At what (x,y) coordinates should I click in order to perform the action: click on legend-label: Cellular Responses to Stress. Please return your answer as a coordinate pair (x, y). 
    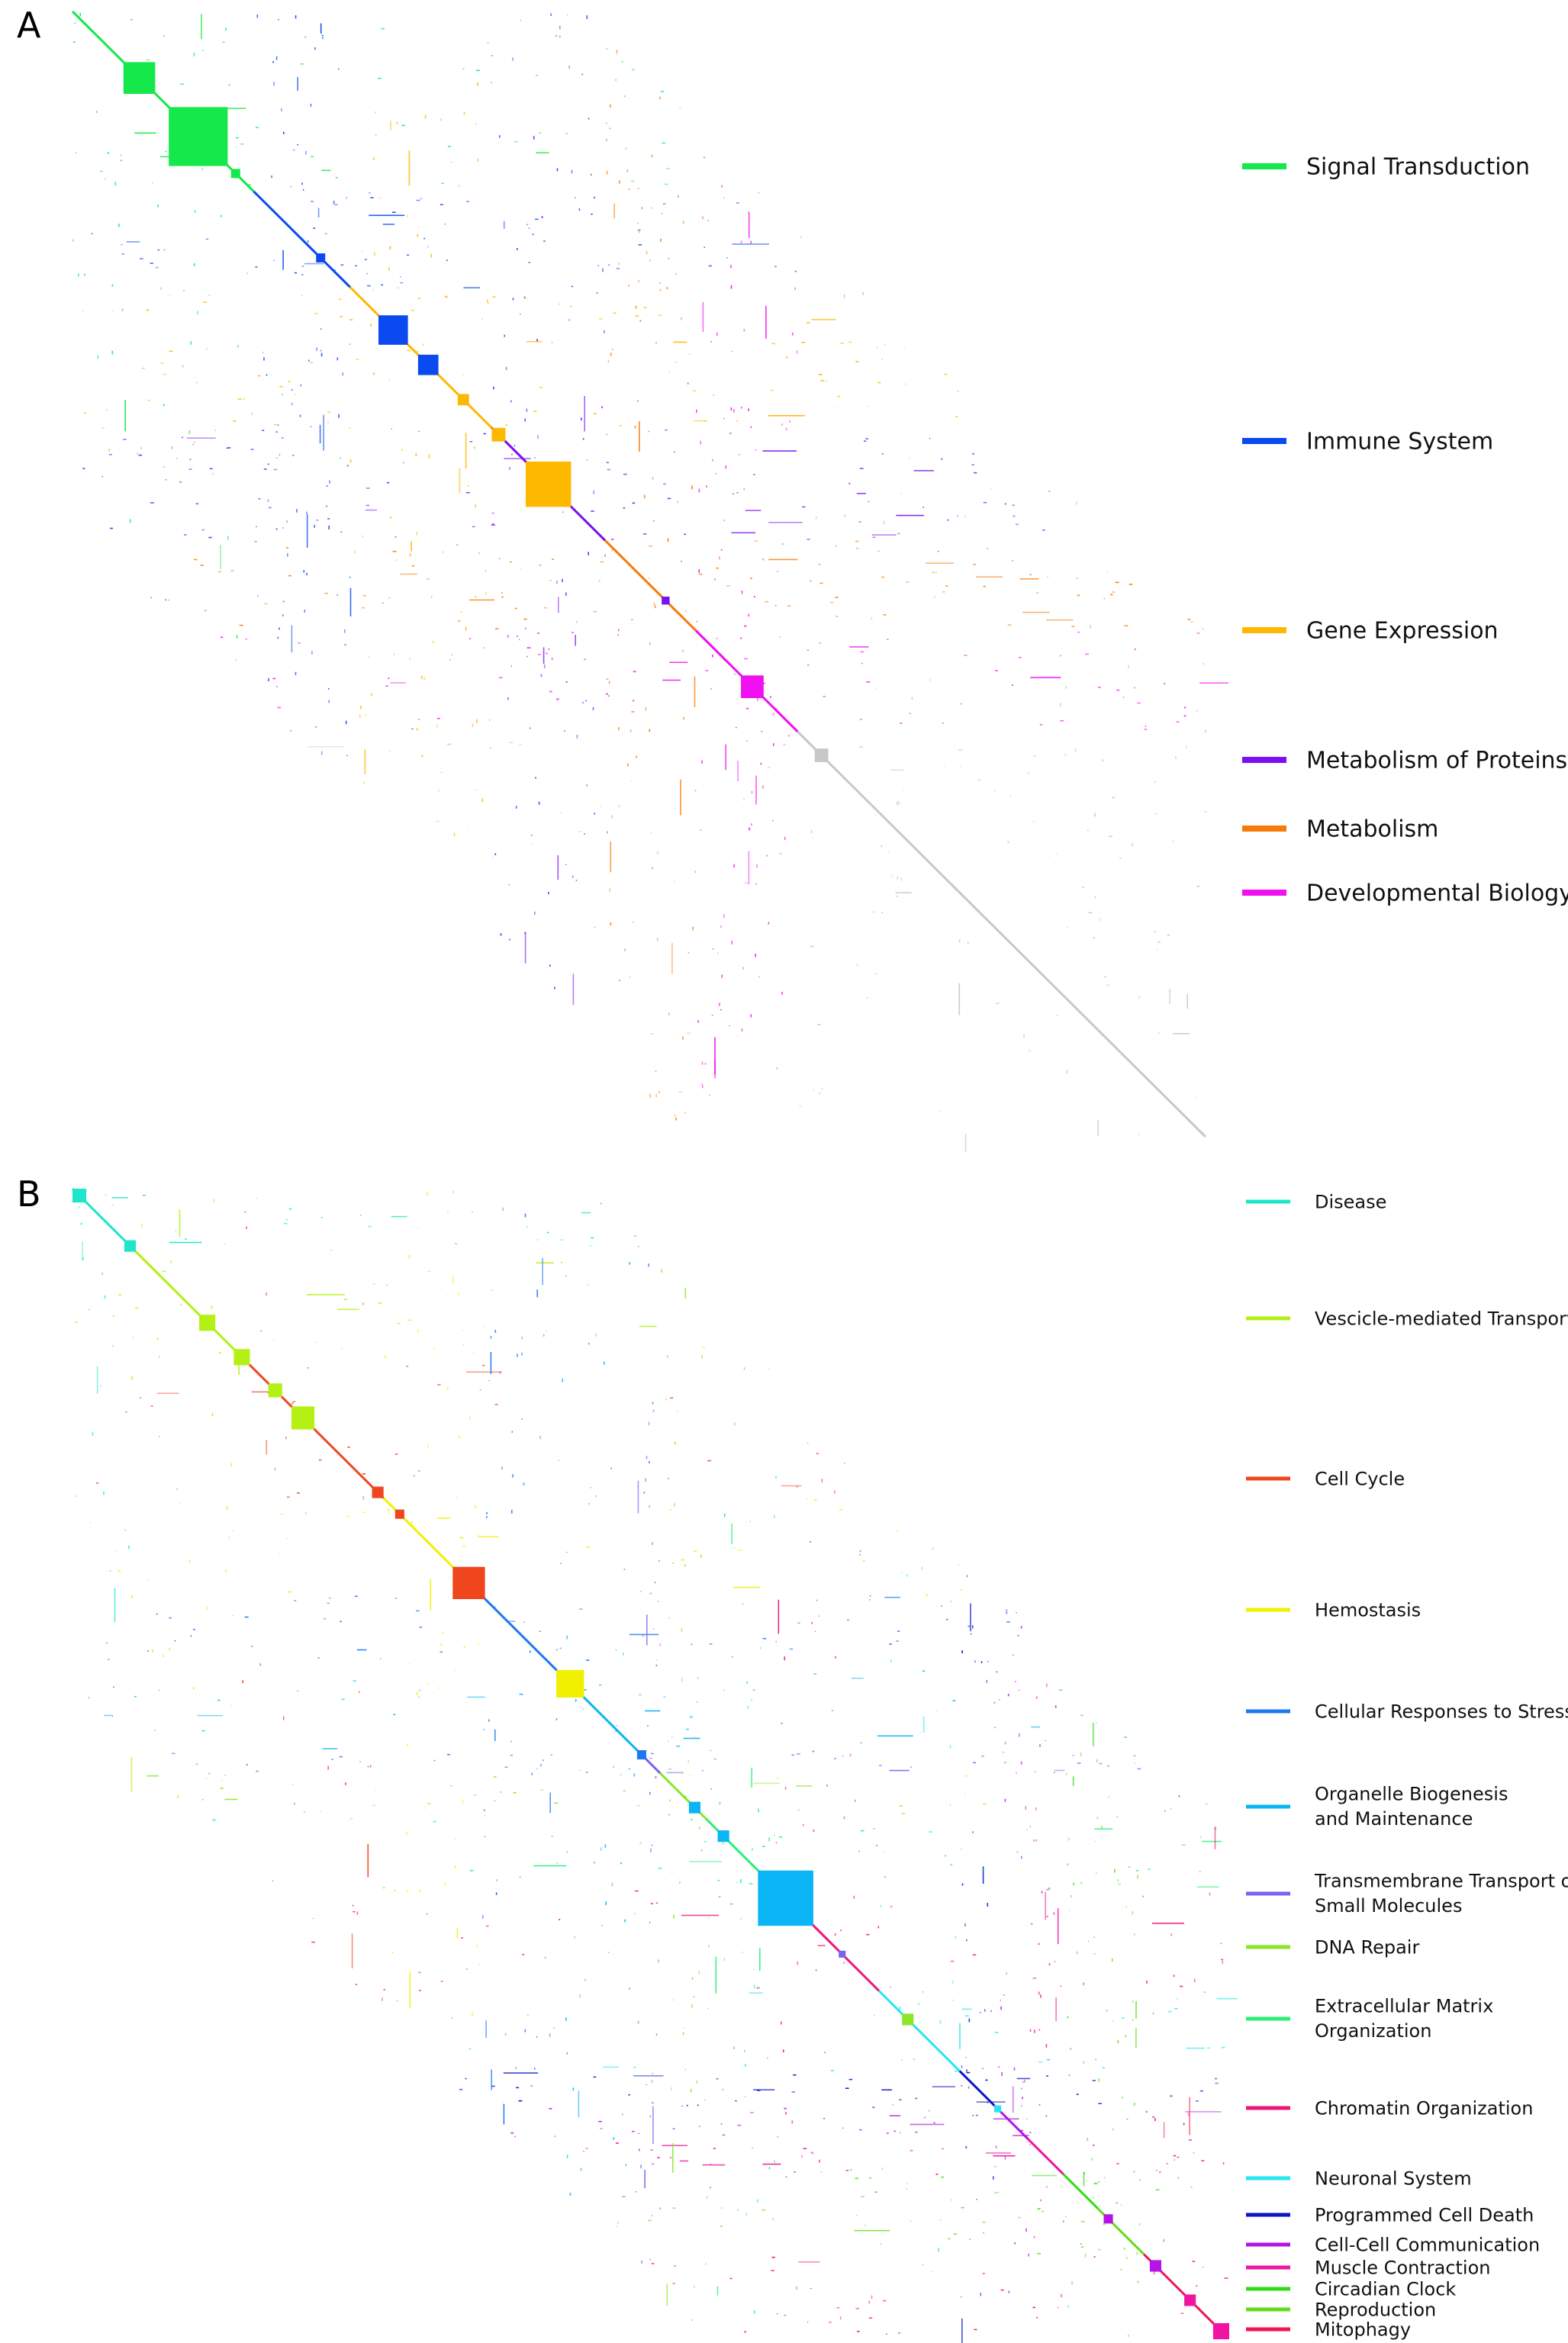
    Looking at the image, I should click on (1441, 1711).